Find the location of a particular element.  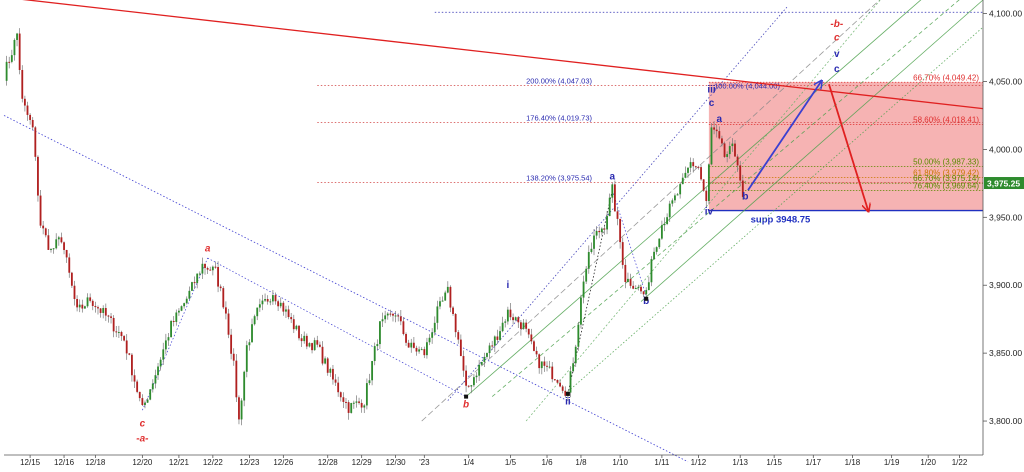

projection-down-arrow is located at coordinates (848, 146).